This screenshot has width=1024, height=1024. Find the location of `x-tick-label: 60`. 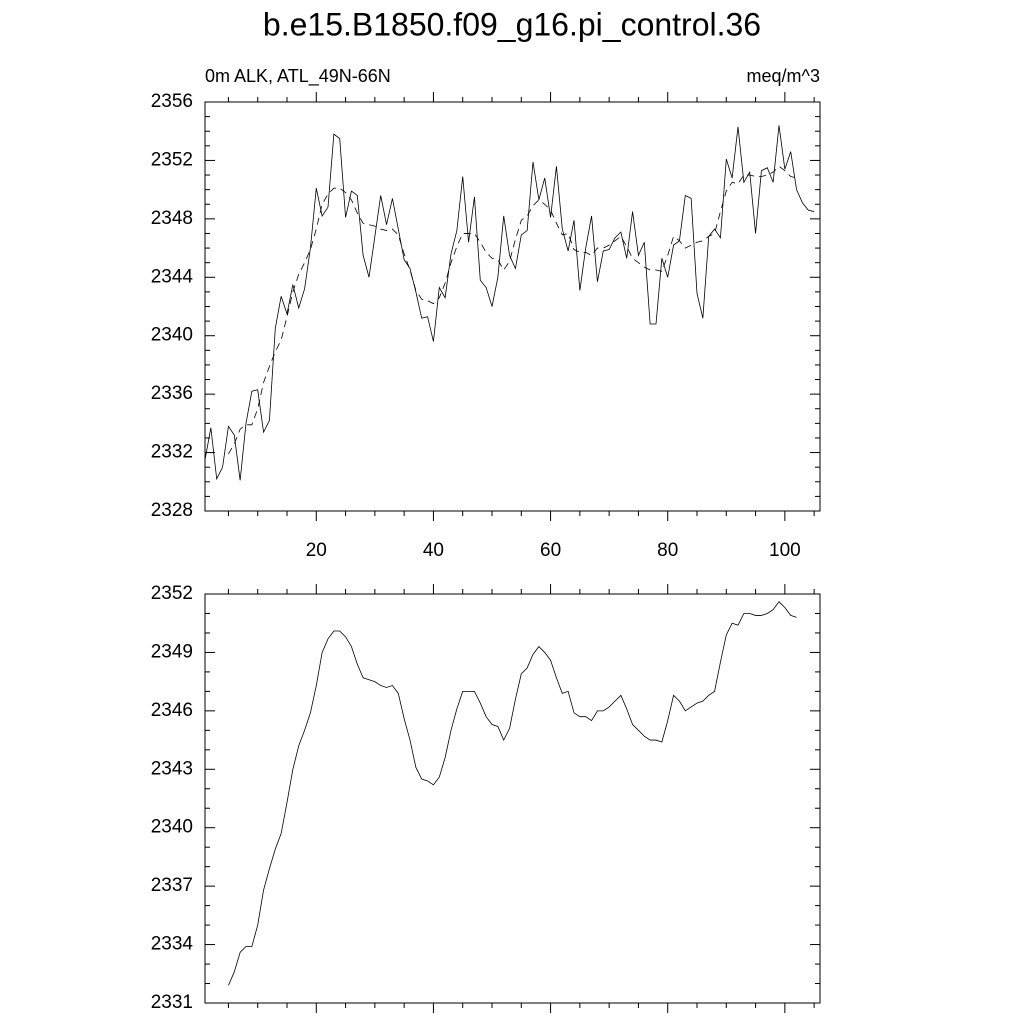

x-tick-label: 60 is located at coordinates (550, 550).